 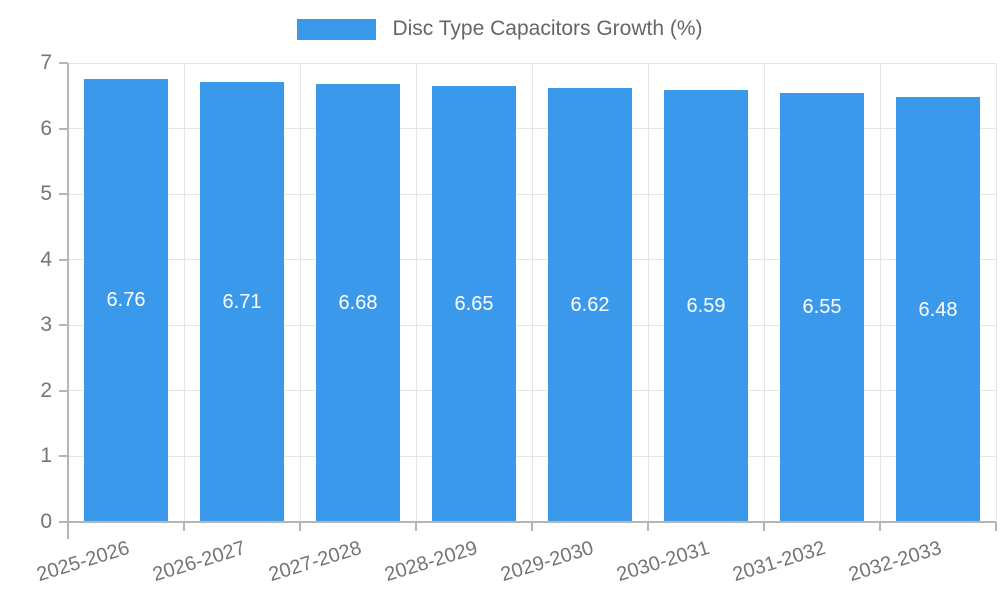 I want to click on x-tick-label: 2027-2028, so click(x=315, y=562).